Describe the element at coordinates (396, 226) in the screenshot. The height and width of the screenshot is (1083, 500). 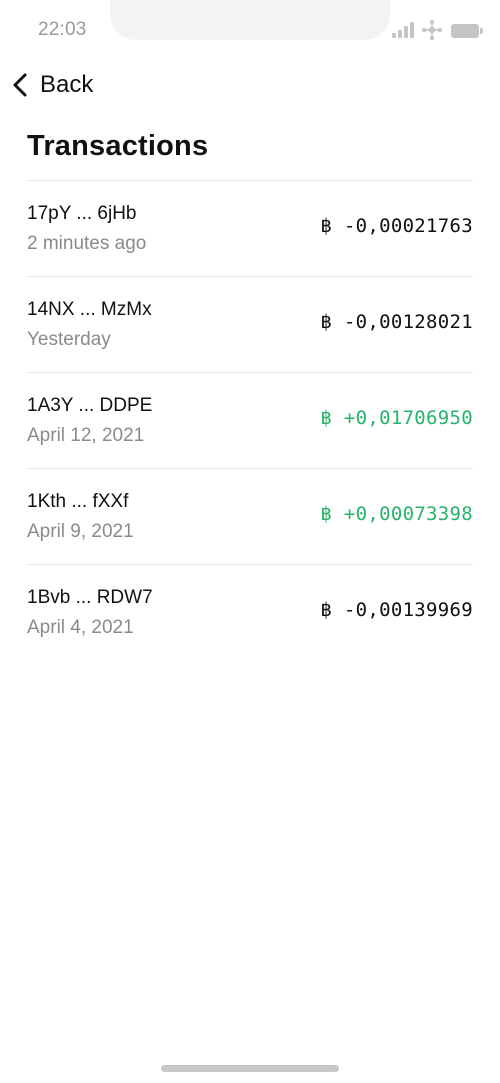
I see `transaction-amount: ฿ -0,00021763` at that location.